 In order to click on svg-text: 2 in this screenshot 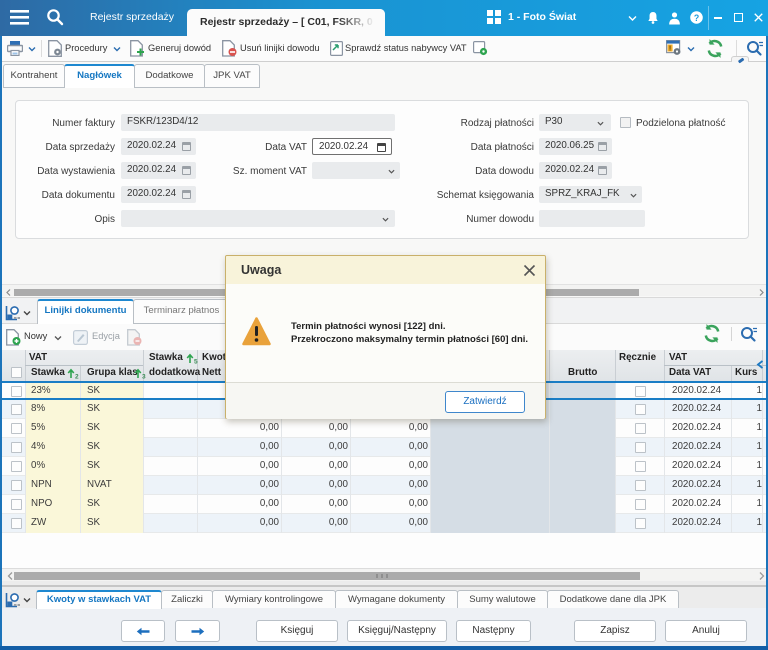, I will do `click(77, 377)`.